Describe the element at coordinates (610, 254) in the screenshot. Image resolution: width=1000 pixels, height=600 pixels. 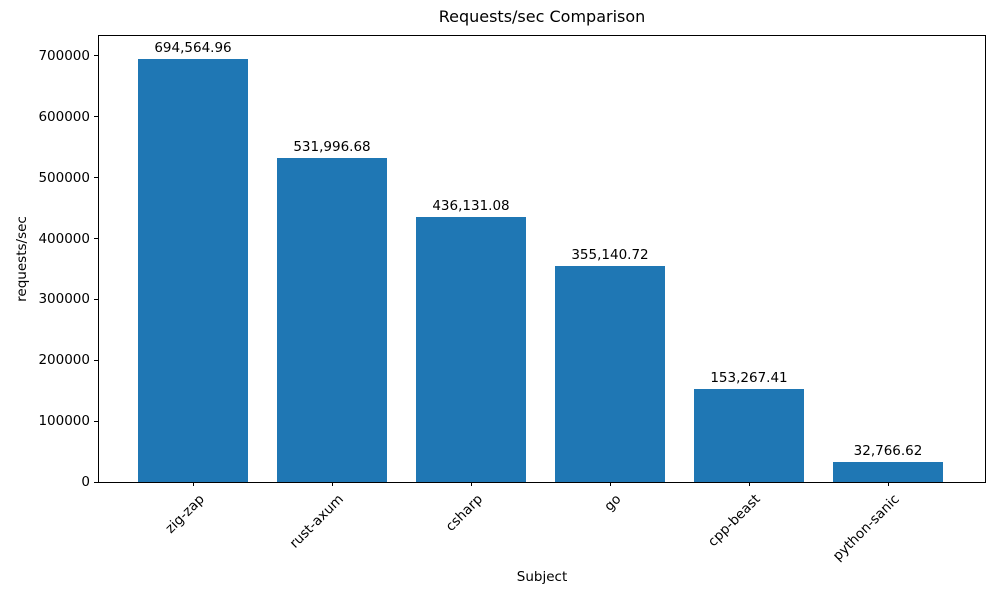
I see `bar-value-label: 355,140.72` at that location.